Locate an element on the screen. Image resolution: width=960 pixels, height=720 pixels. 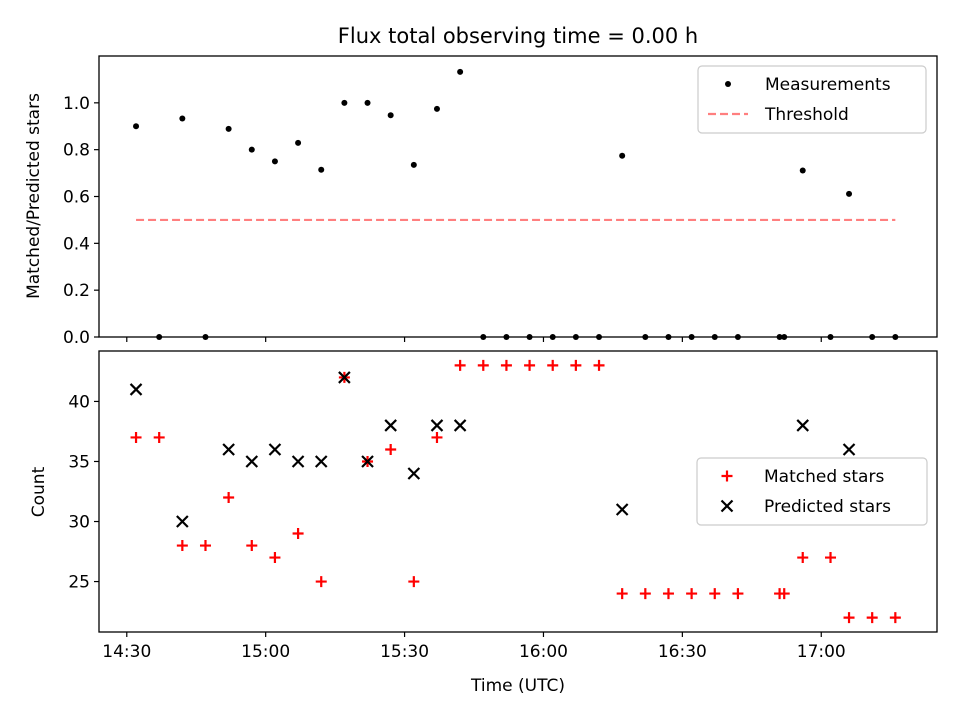
x-tick-label: 14:30 is located at coordinates (126, 652).